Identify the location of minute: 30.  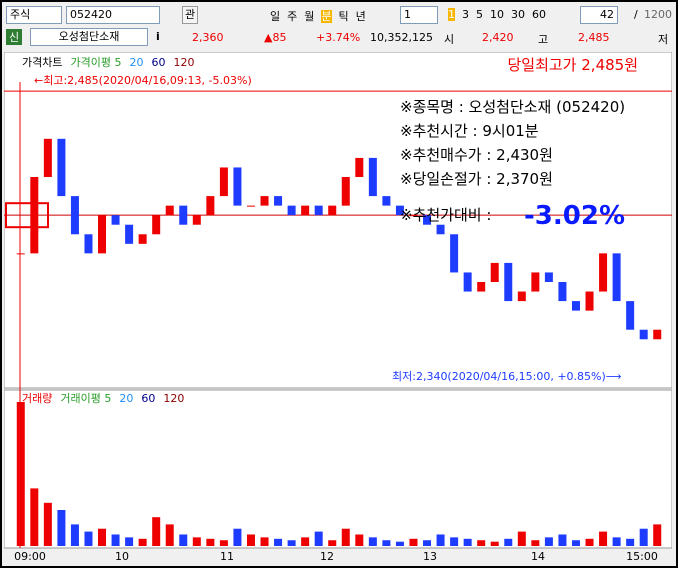
(518, 14).